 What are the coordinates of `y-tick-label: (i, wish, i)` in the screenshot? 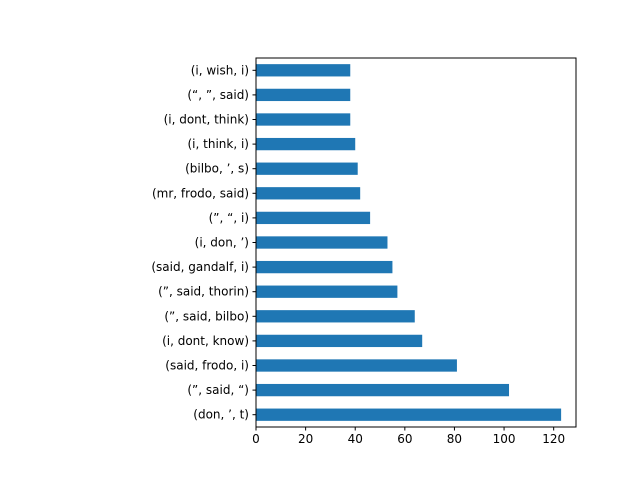 It's located at (220, 70).